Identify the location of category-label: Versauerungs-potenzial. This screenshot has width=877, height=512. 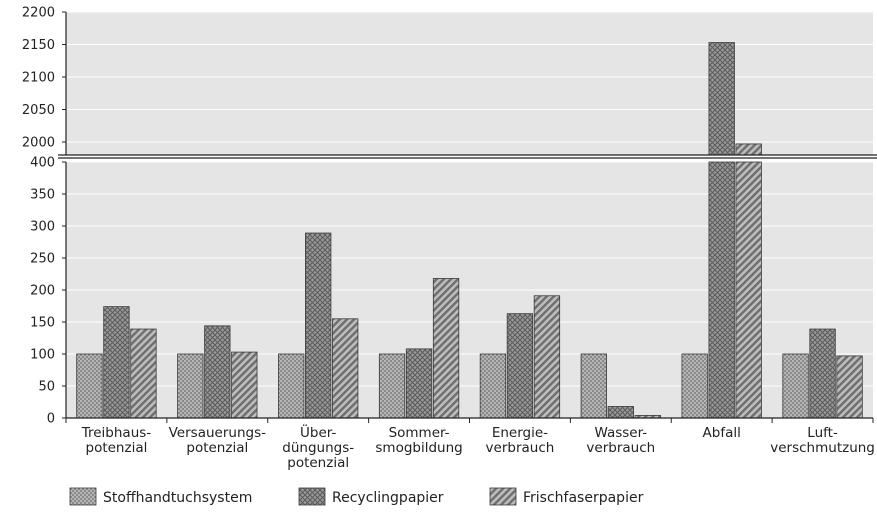
(217, 440).